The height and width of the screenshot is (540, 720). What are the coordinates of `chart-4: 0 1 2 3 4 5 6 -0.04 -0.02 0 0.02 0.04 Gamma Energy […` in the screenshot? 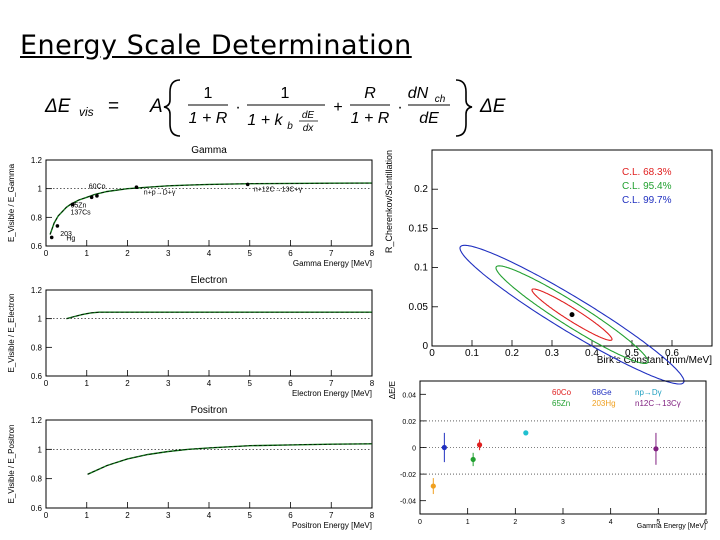 It's located at (548, 455).